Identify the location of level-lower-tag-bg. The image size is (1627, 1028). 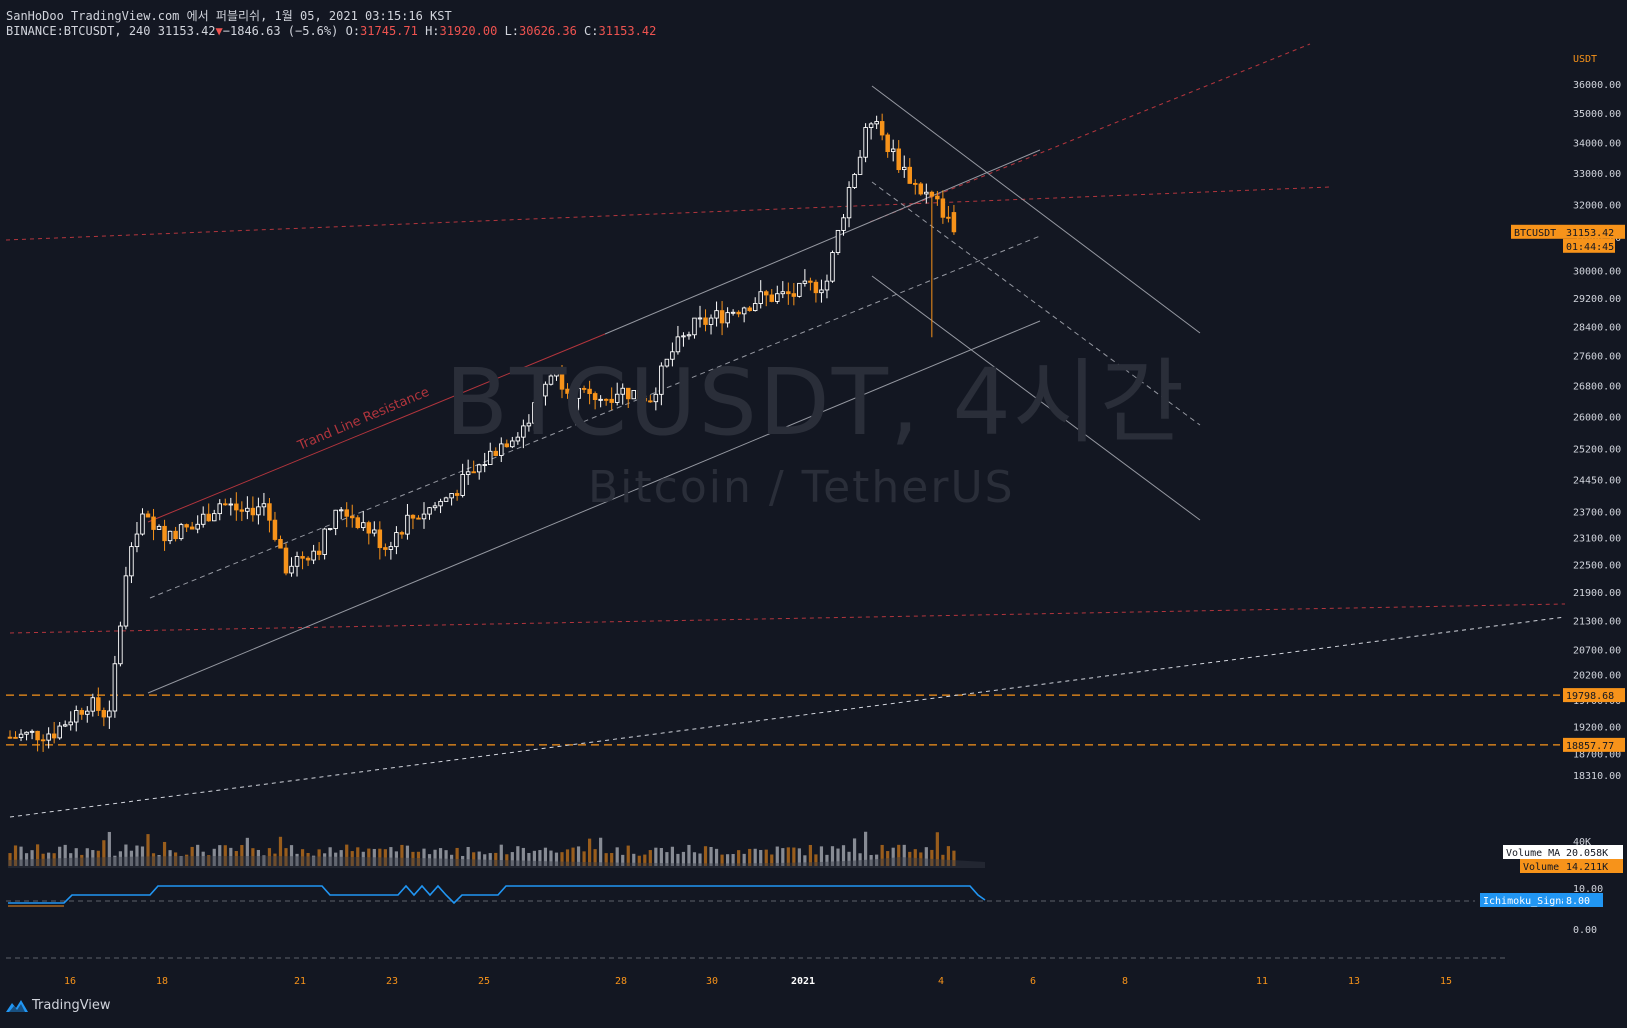
(1594, 744).